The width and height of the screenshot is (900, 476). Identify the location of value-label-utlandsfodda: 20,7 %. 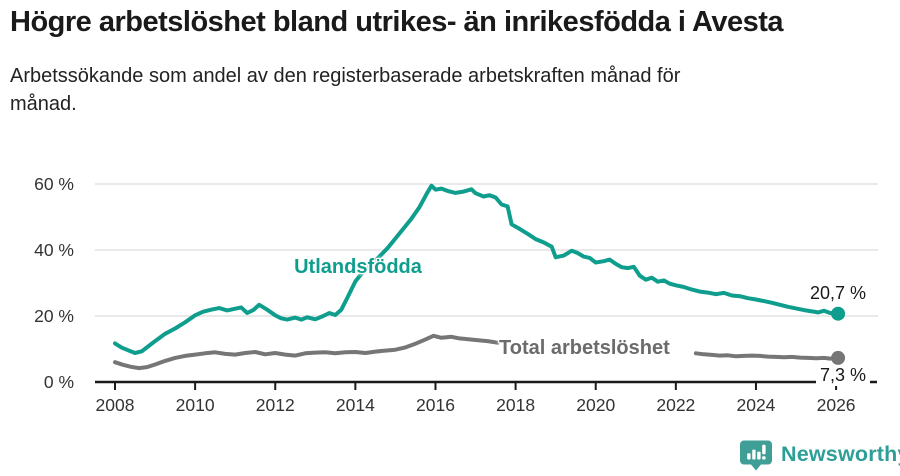
(837, 293).